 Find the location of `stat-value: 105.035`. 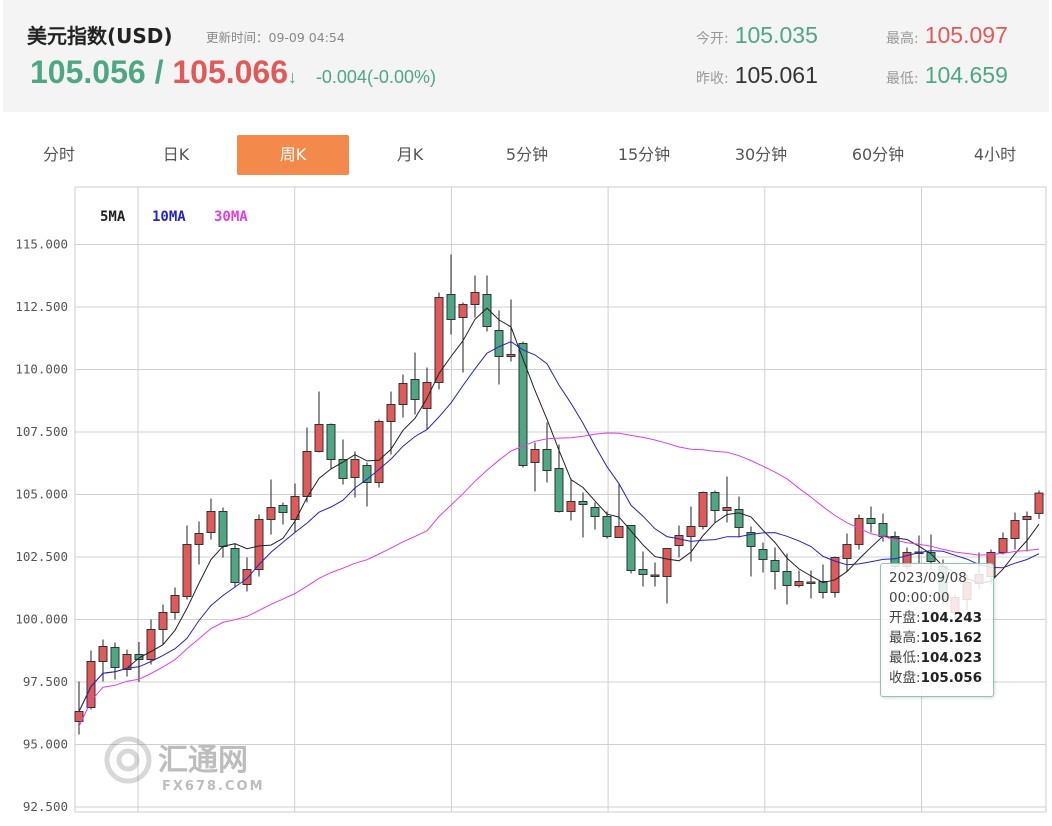

stat-value: 105.035 is located at coordinates (776, 35).